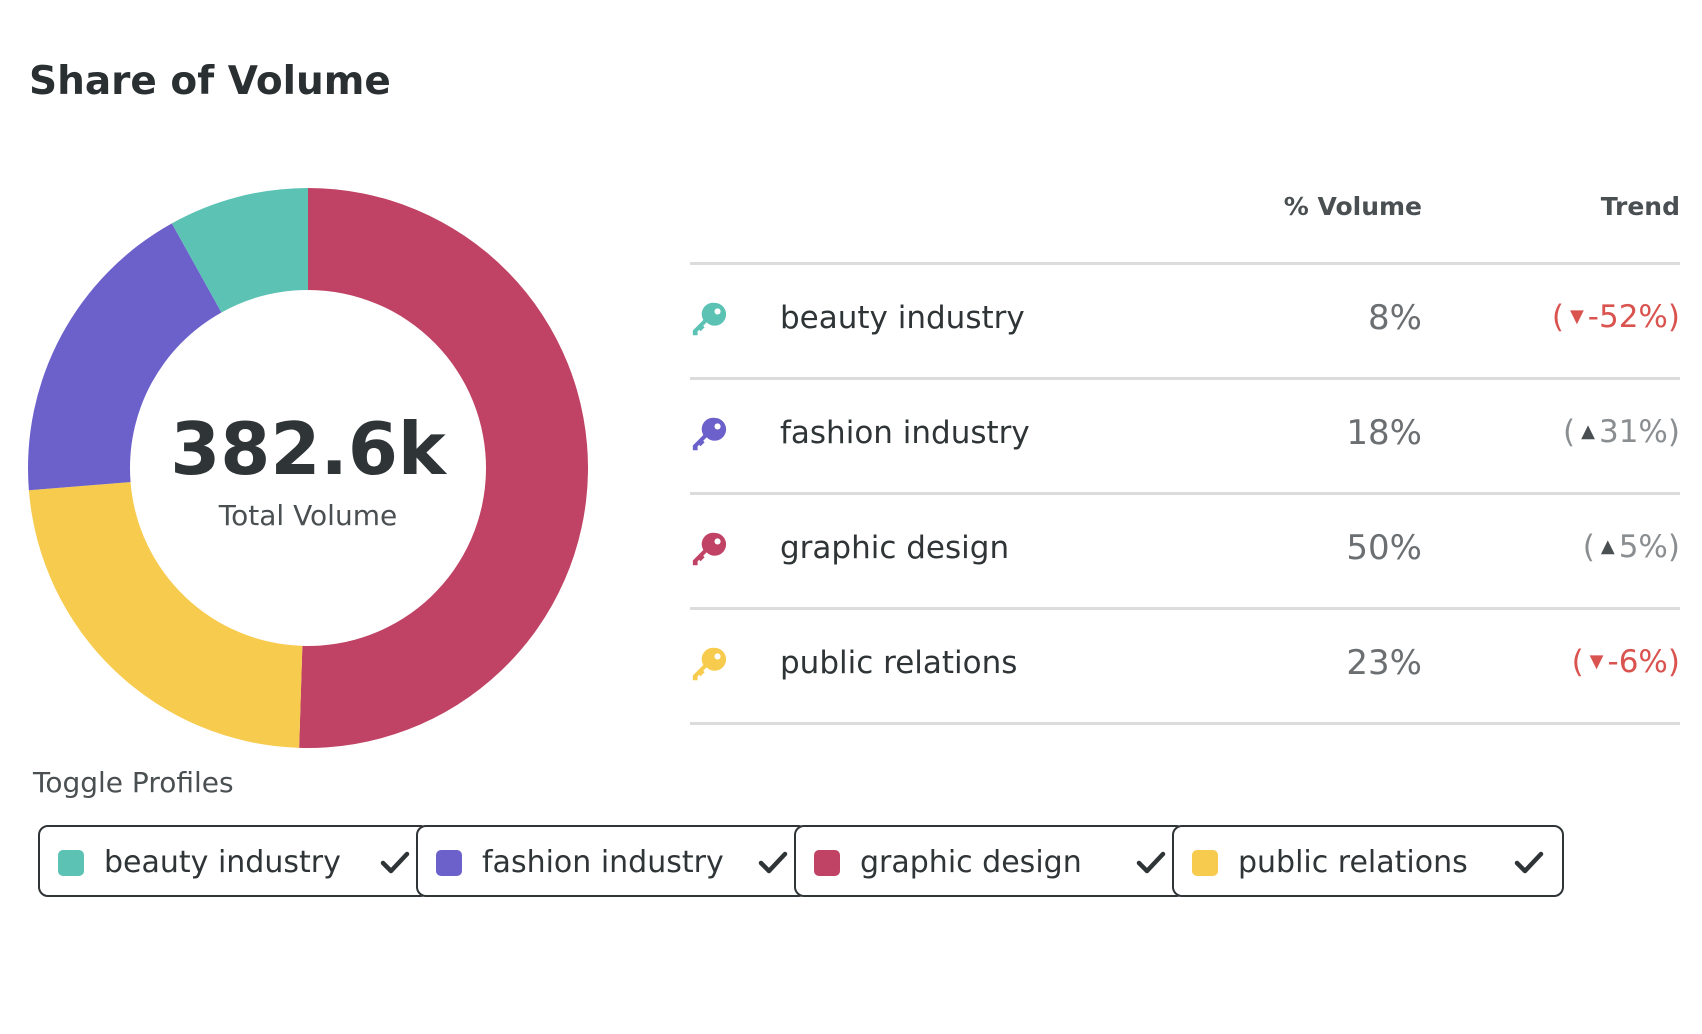 The height and width of the screenshot is (1034, 1702). What do you see at coordinates (1185, 322) in the screenshot?
I see `table-row: beauty industry 8% (▼ -52%)` at bounding box center [1185, 322].